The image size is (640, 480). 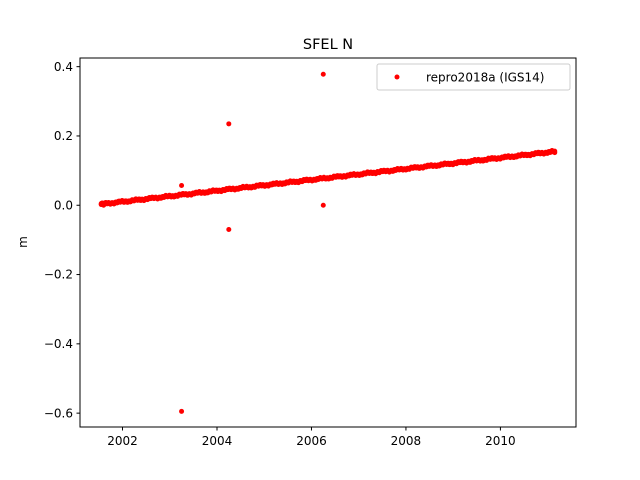 What do you see at coordinates (63, 205) in the screenshot?
I see `y-tick-label: 0.0` at bounding box center [63, 205].